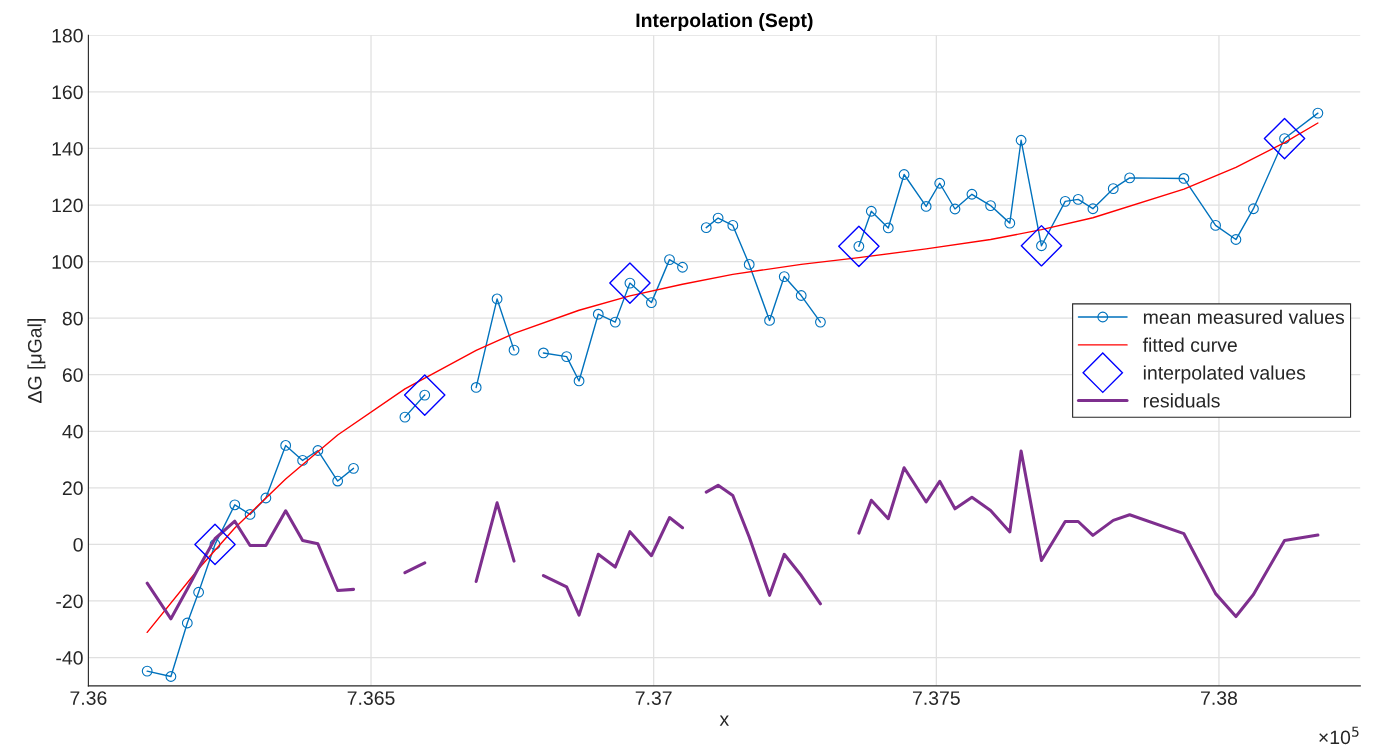  What do you see at coordinates (1339, 735) in the screenshot?
I see `text: ×10$^{5}$` at bounding box center [1339, 735].